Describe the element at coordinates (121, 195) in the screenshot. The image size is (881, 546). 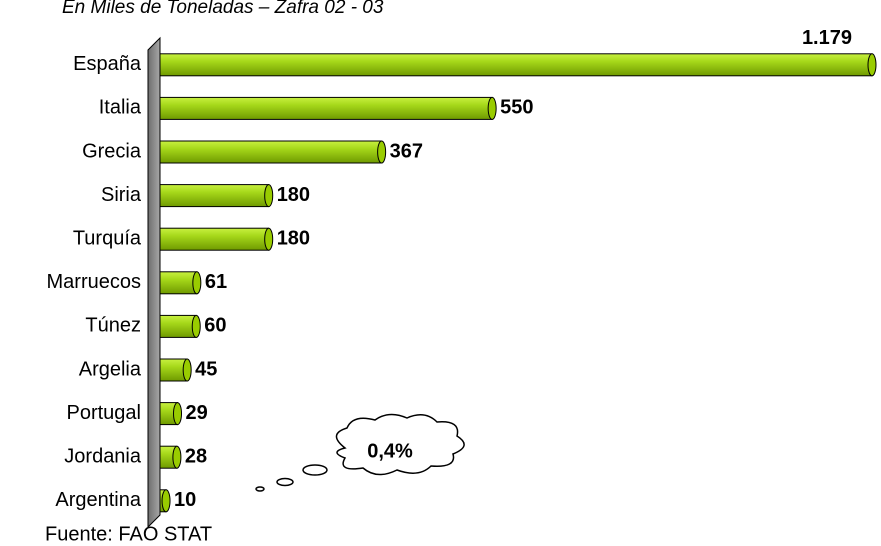
I see `y-tick-label: Siria` at that location.